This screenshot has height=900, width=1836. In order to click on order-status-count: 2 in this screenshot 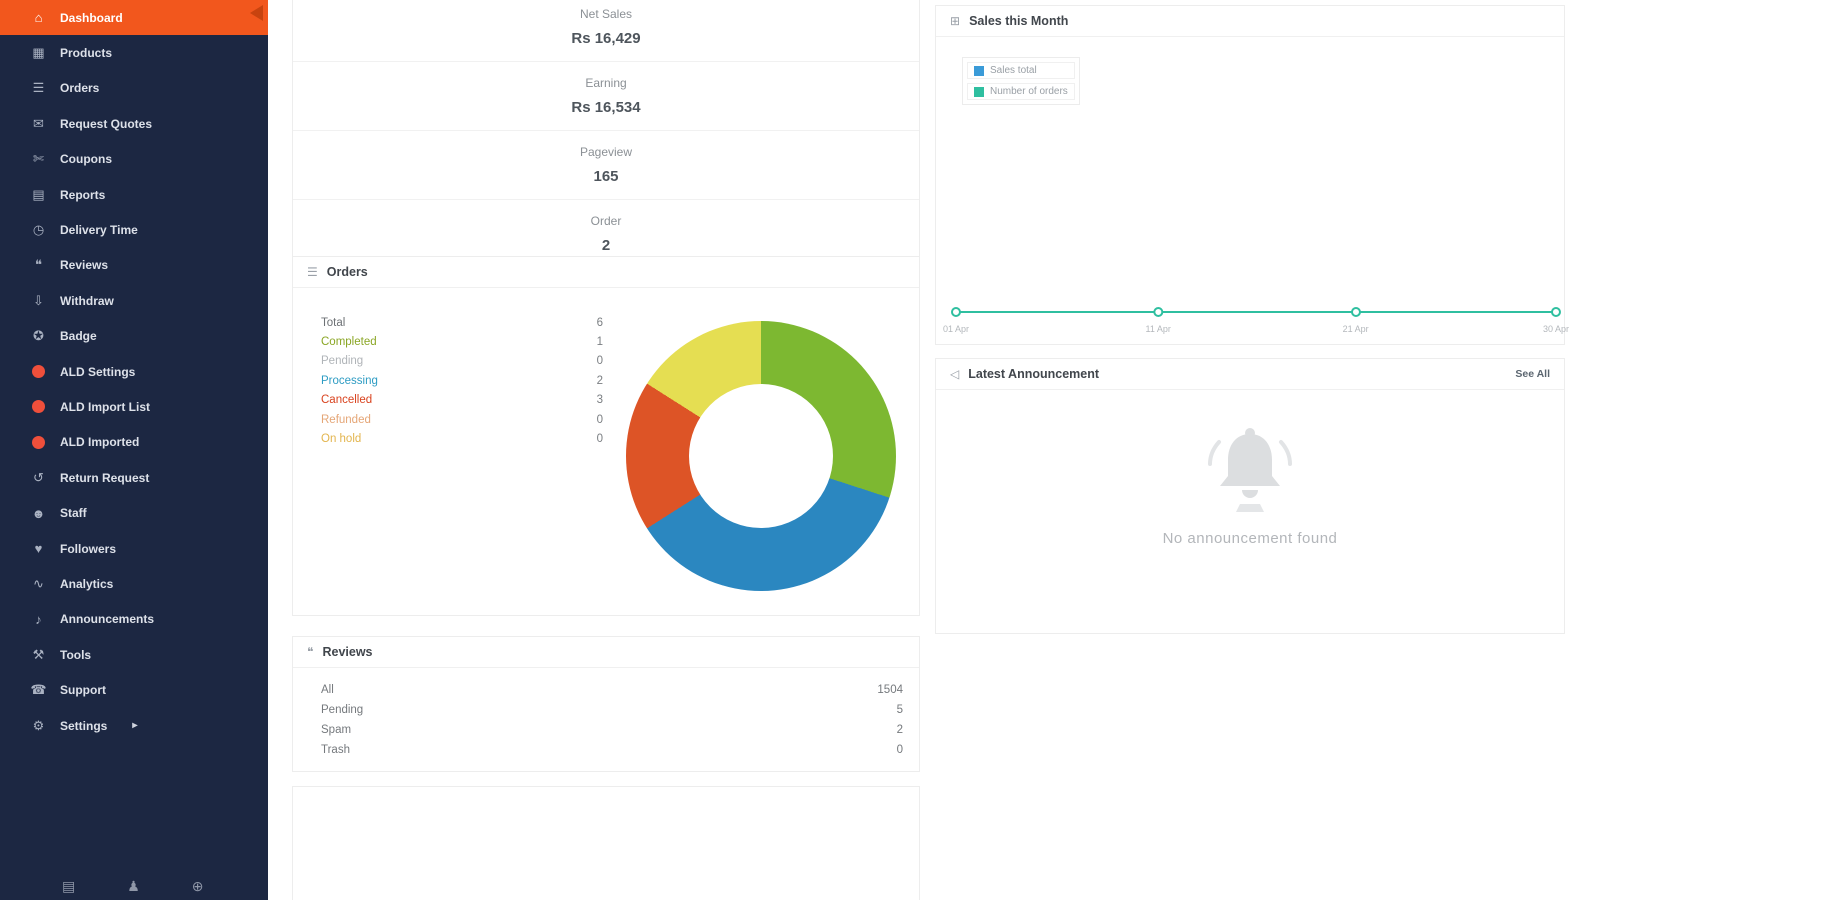, I will do `click(599, 380)`.